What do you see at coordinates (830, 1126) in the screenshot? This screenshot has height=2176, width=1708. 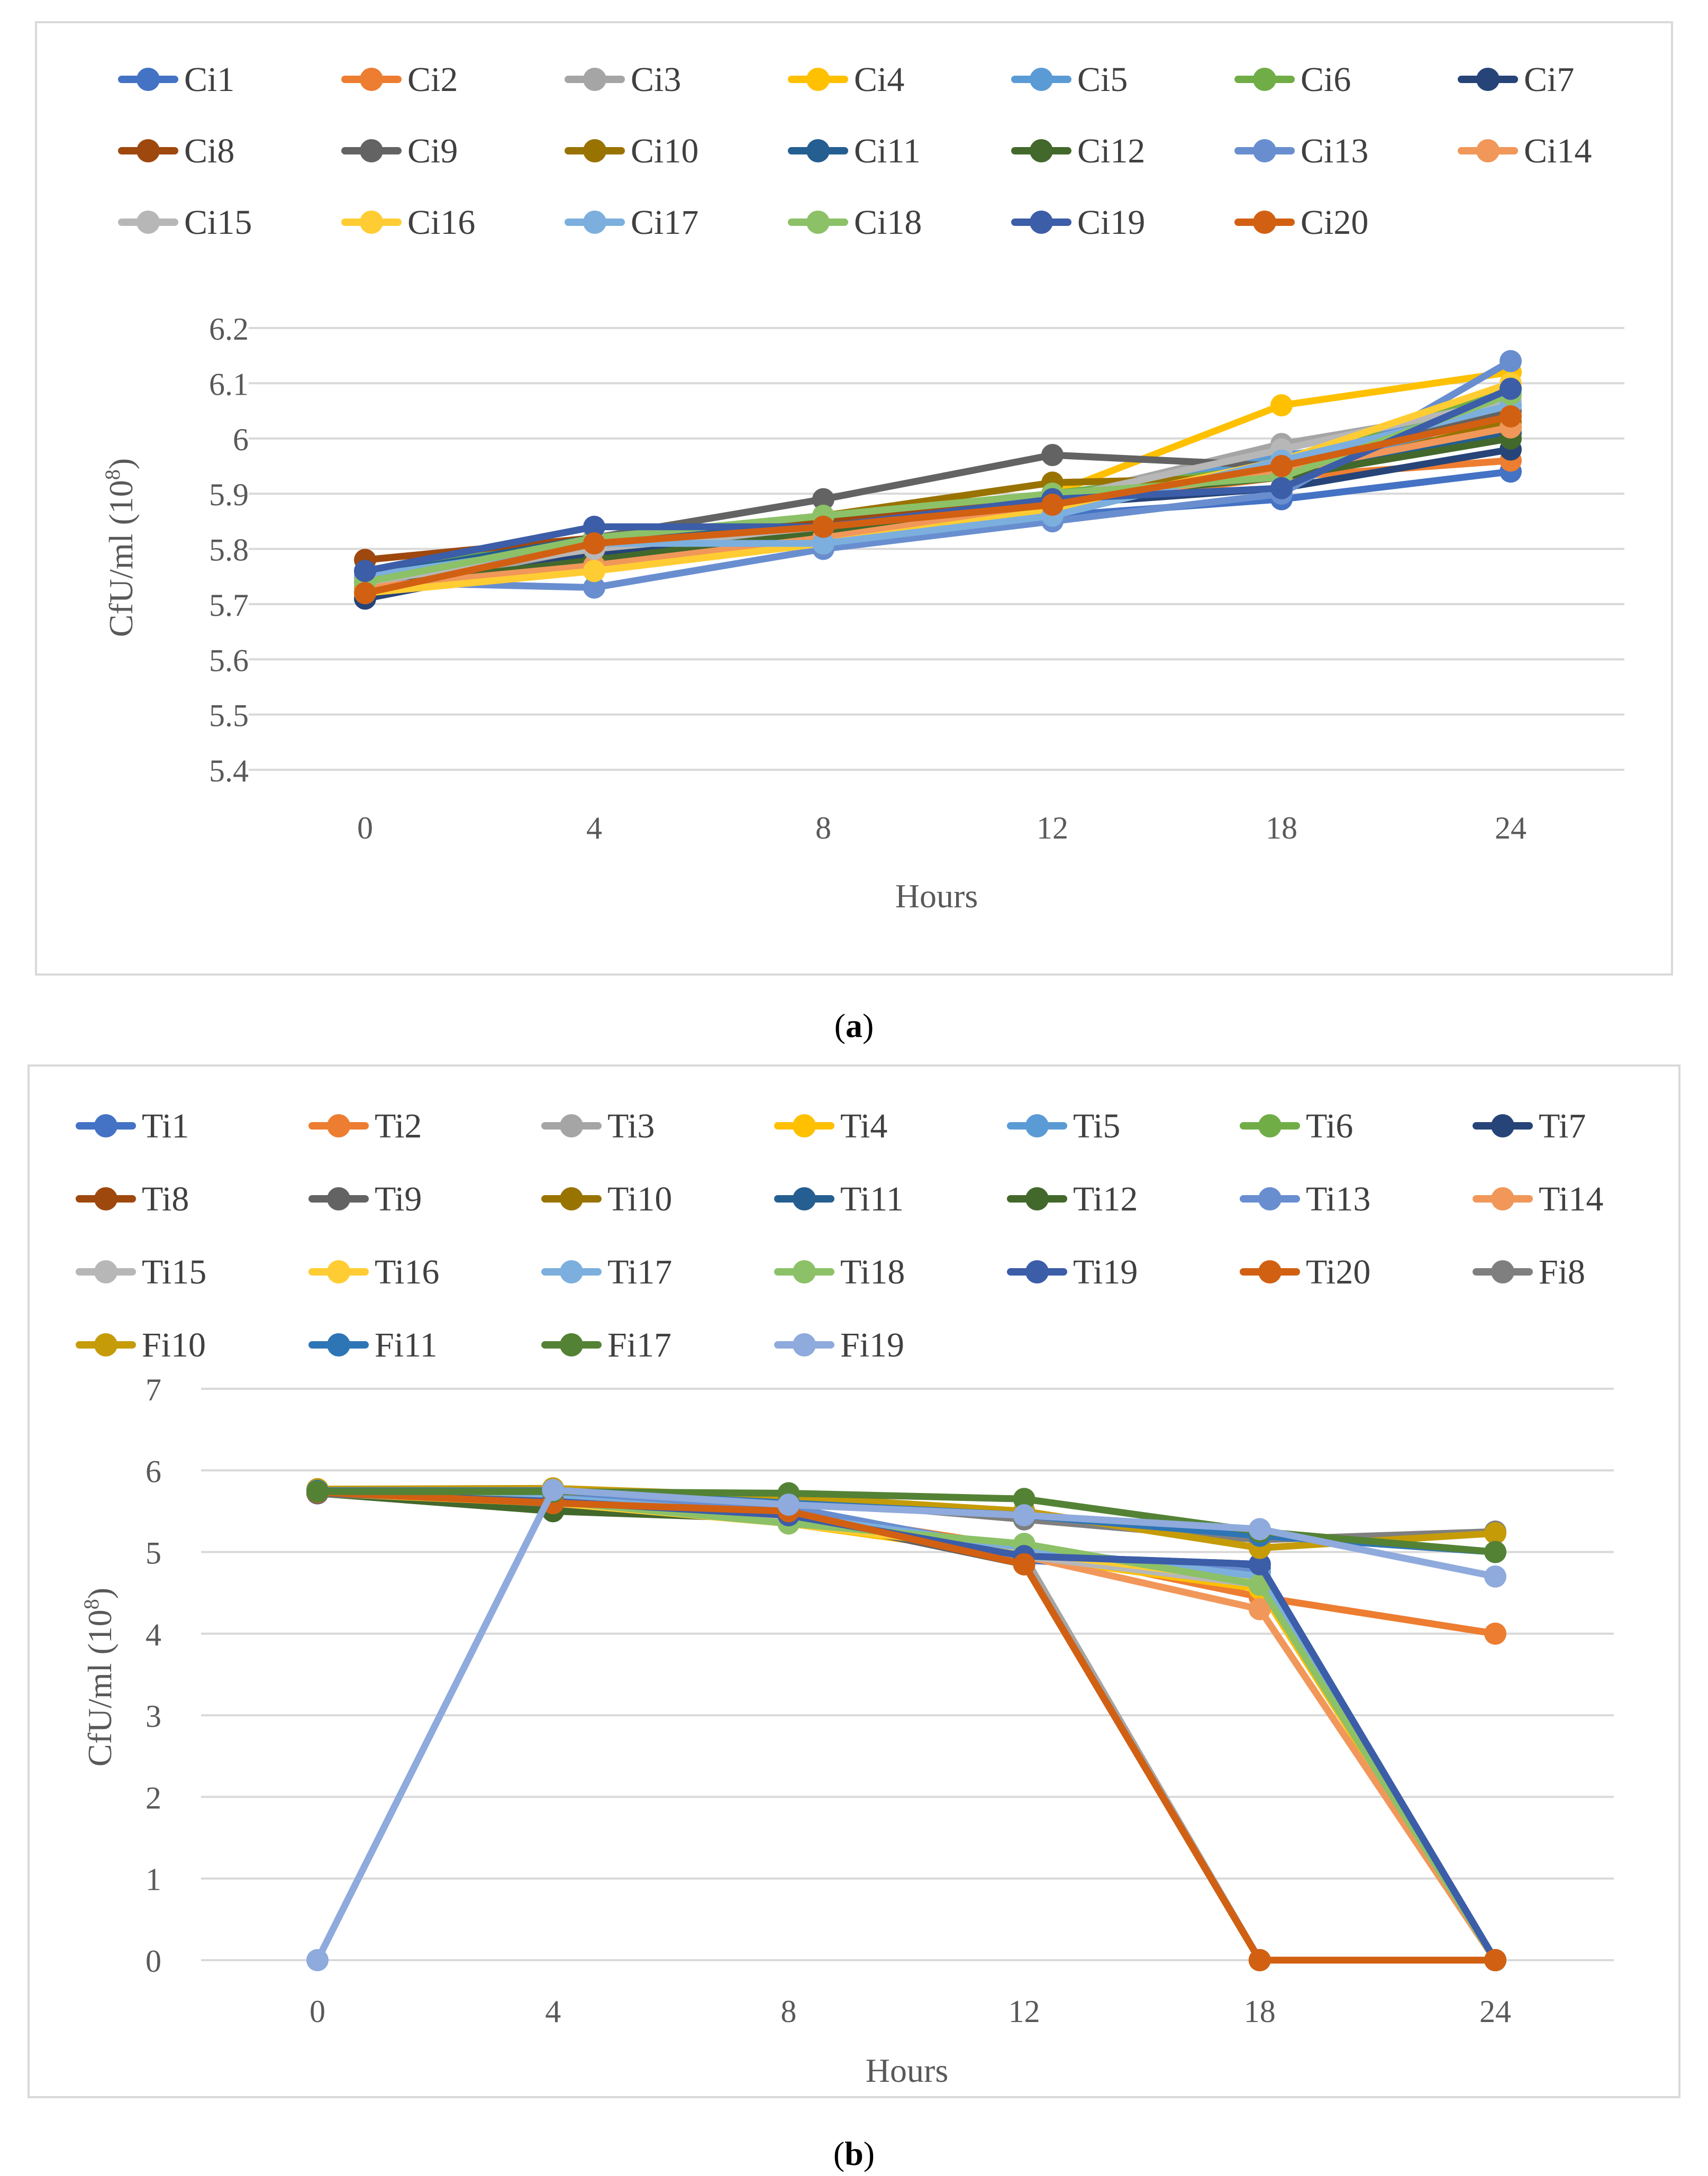 I see `chart-b-legend-item: Ti4` at bounding box center [830, 1126].